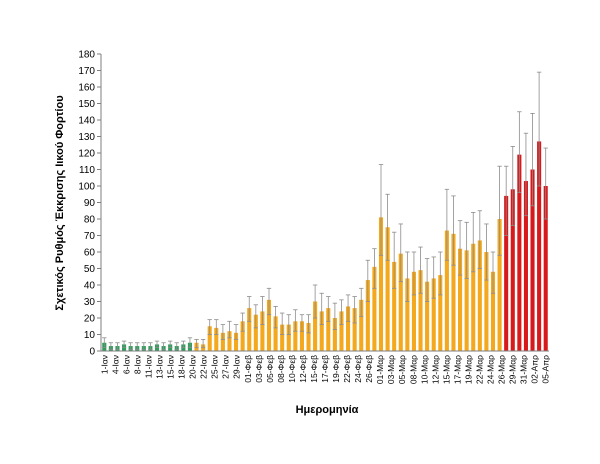  What do you see at coordinates (347, 369) in the screenshot?
I see `x-tick-label: 22-Φεβ` at bounding box center [347, 369].